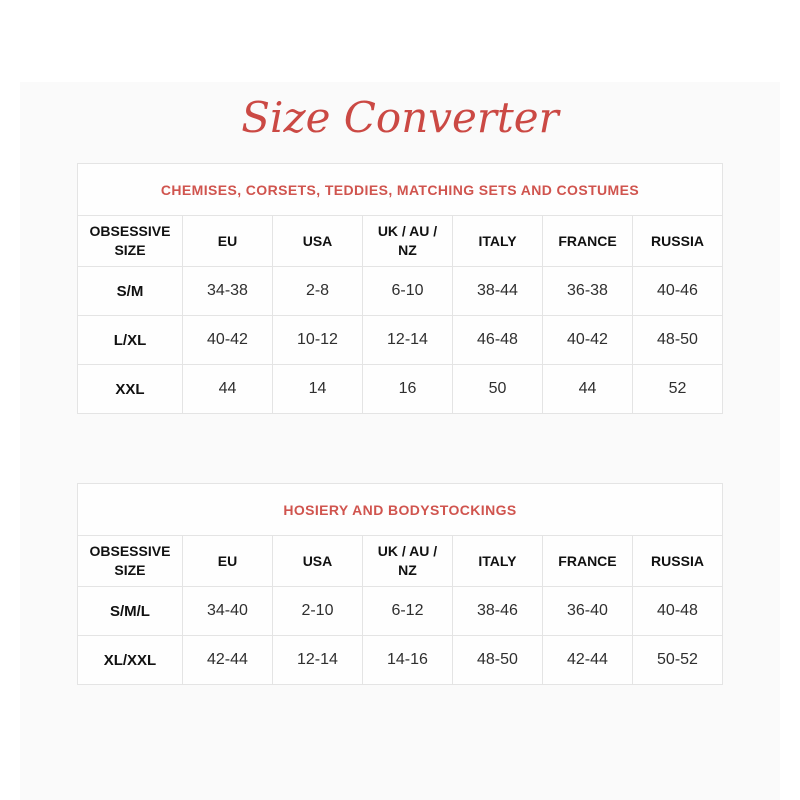 The image size is (800, 800). I want to click on table-cell: 40-48, so click(677, 611).